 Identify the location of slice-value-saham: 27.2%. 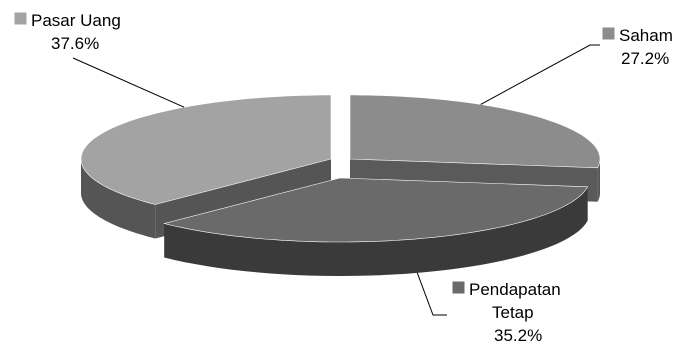
(645, 58).